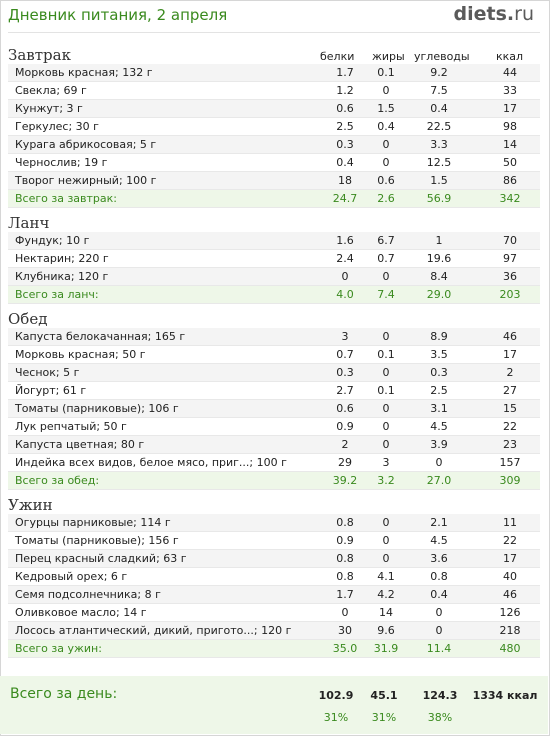 This screenshot has height=736, width=550. Describe the element at coordinates (274, 73) in the screenshot. I see `food-row: Морковь красная; 132 г 1.7 0.1 9.2 44` at that location.